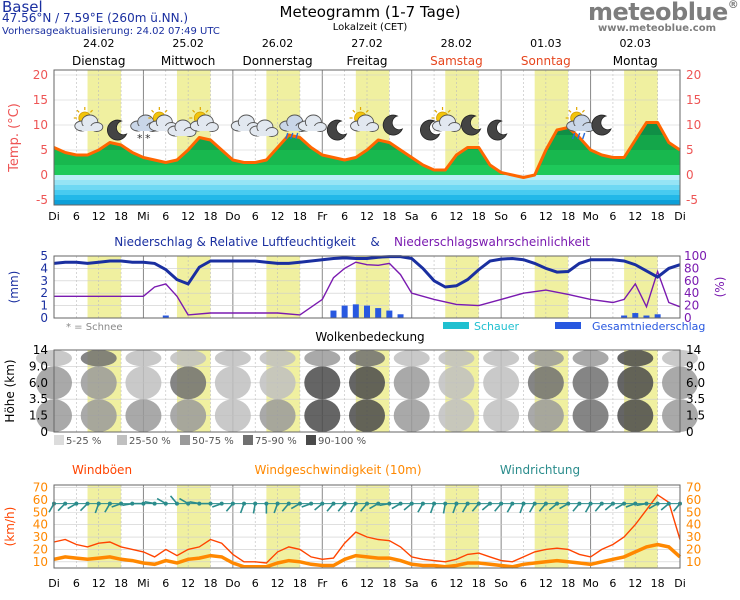 The height and width of the screenshot is (600, 740). What do you see at coordinates (140, 138) in the screenshot?
I see `snowflake: *` at bounding box center [140, 138].